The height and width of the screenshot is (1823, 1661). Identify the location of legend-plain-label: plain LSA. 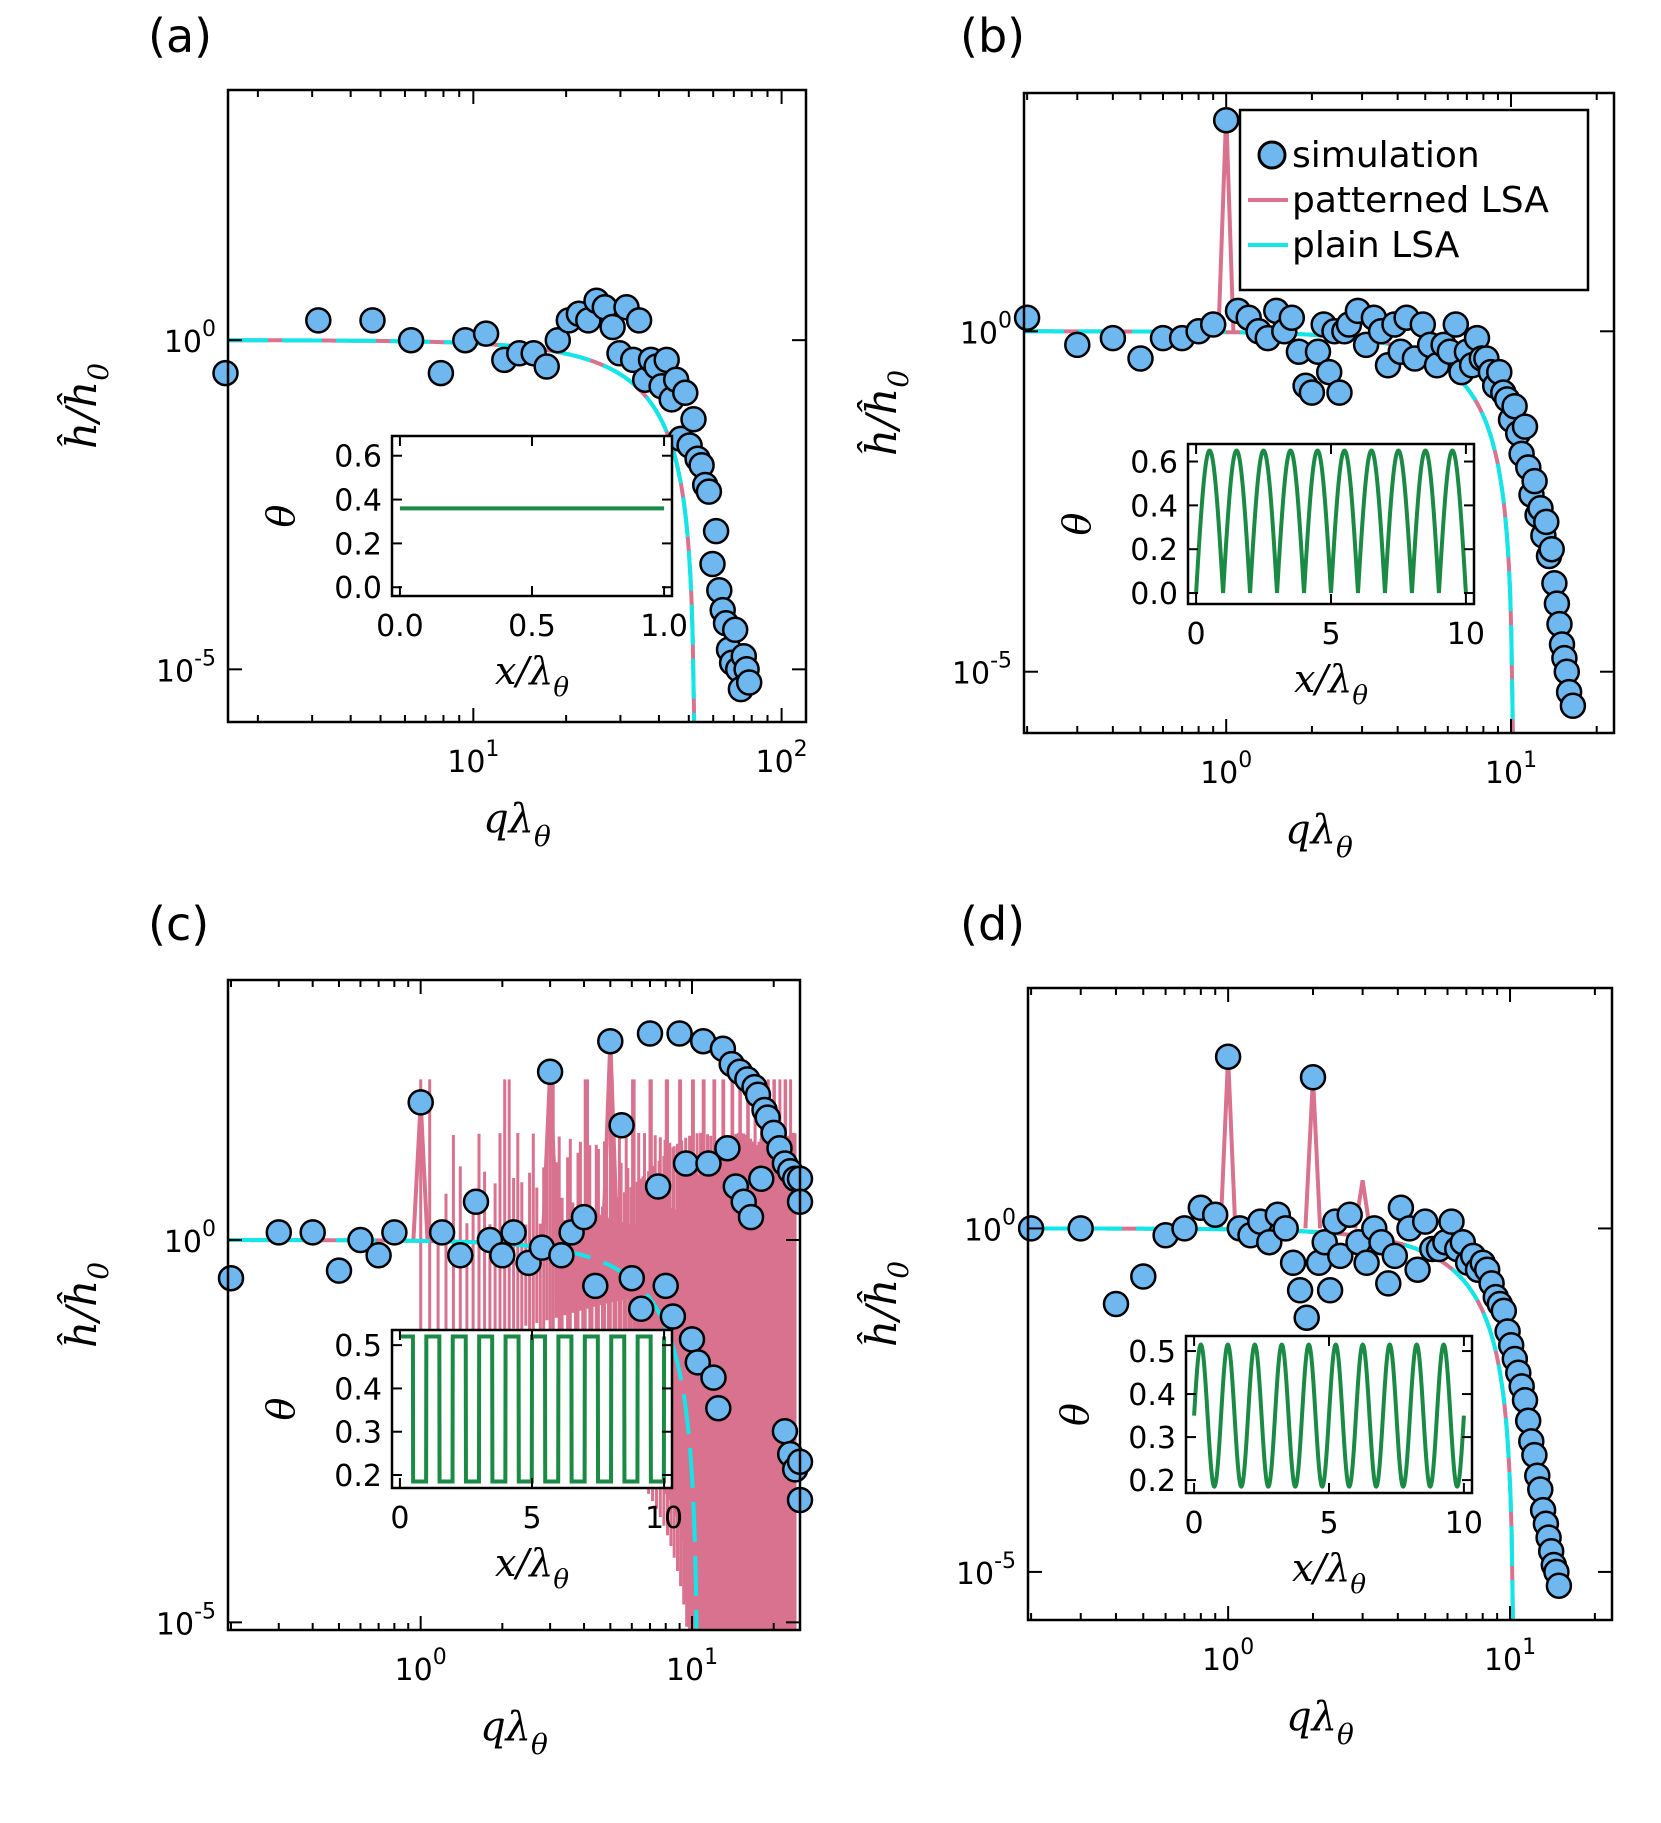
(1376, 245).